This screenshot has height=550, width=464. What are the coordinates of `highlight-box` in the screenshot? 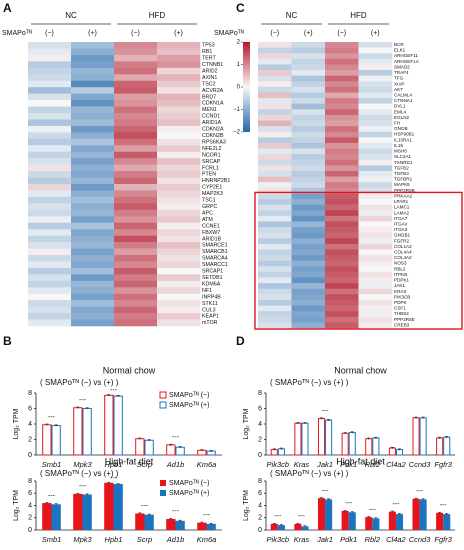 It's located at (358, 260).